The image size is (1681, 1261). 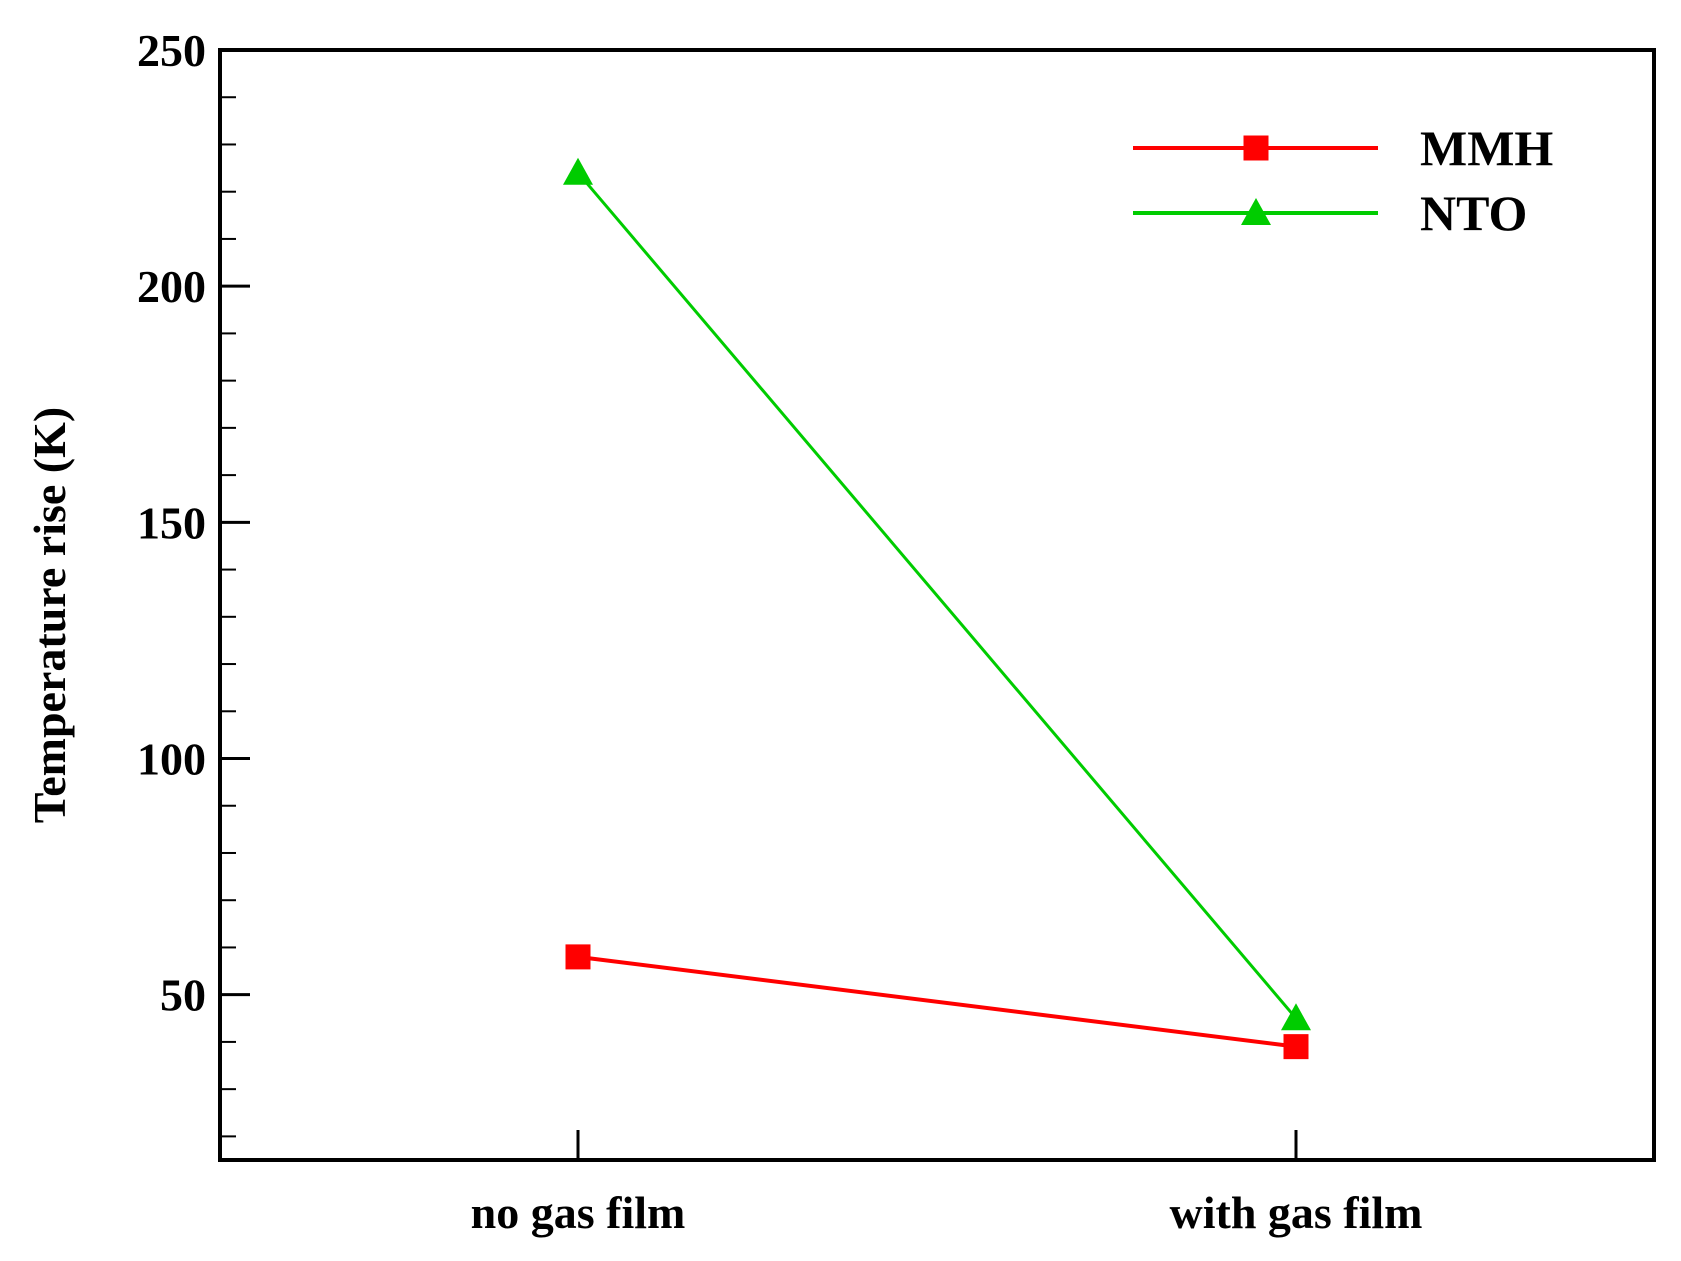 I want to click on y-tick-label: 50, so click(x=183, y=995).